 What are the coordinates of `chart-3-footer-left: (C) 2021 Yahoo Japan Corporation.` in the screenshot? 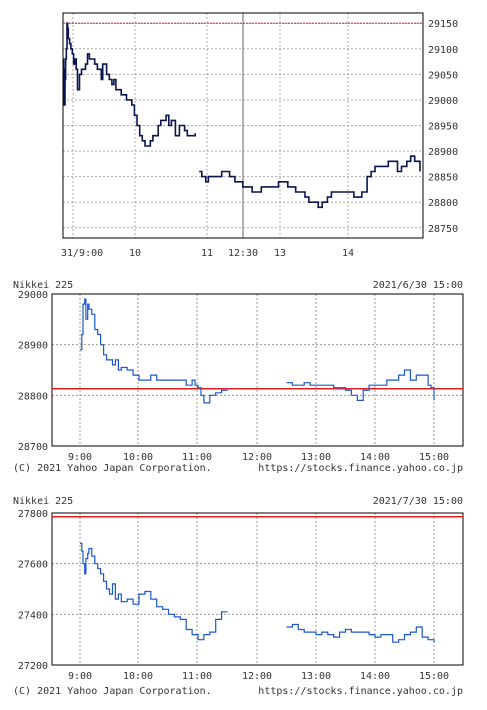 It's located at (112, 691).